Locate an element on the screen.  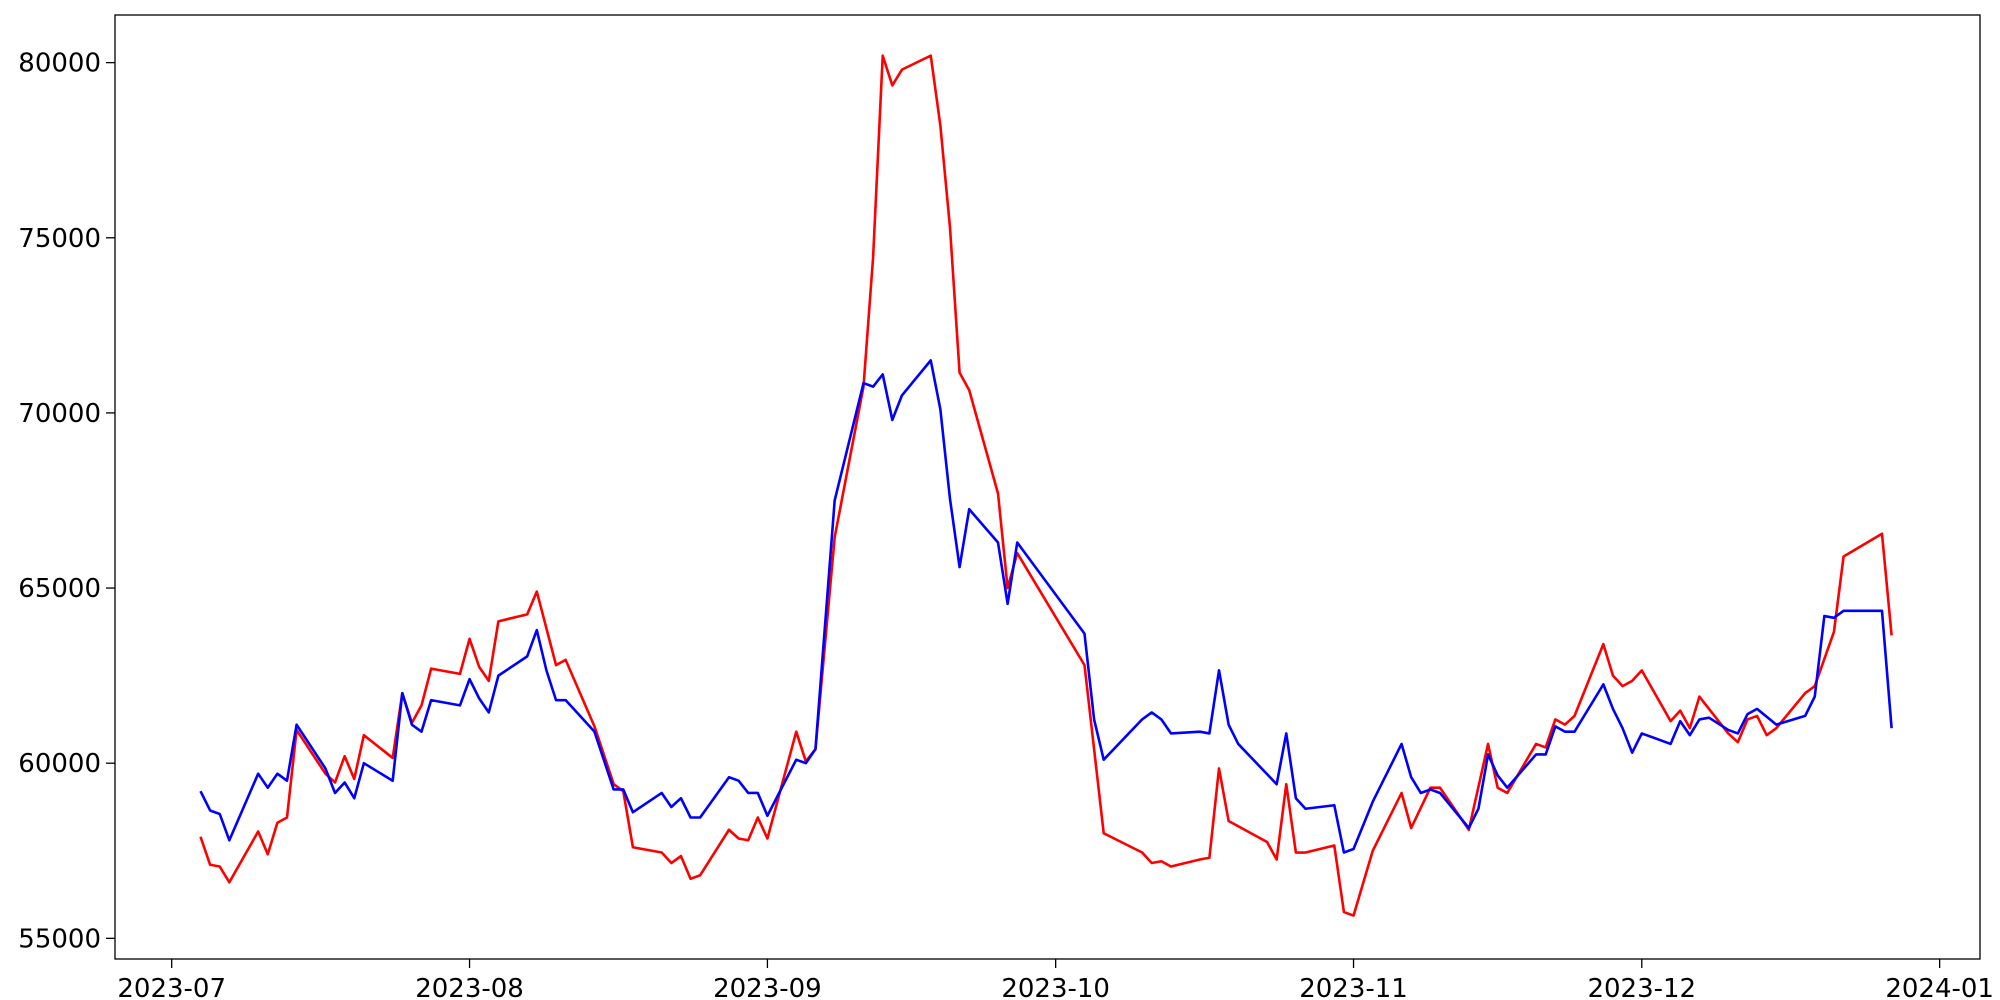
x-tick-label: 2023-08 is located at coordinates (469, 987).